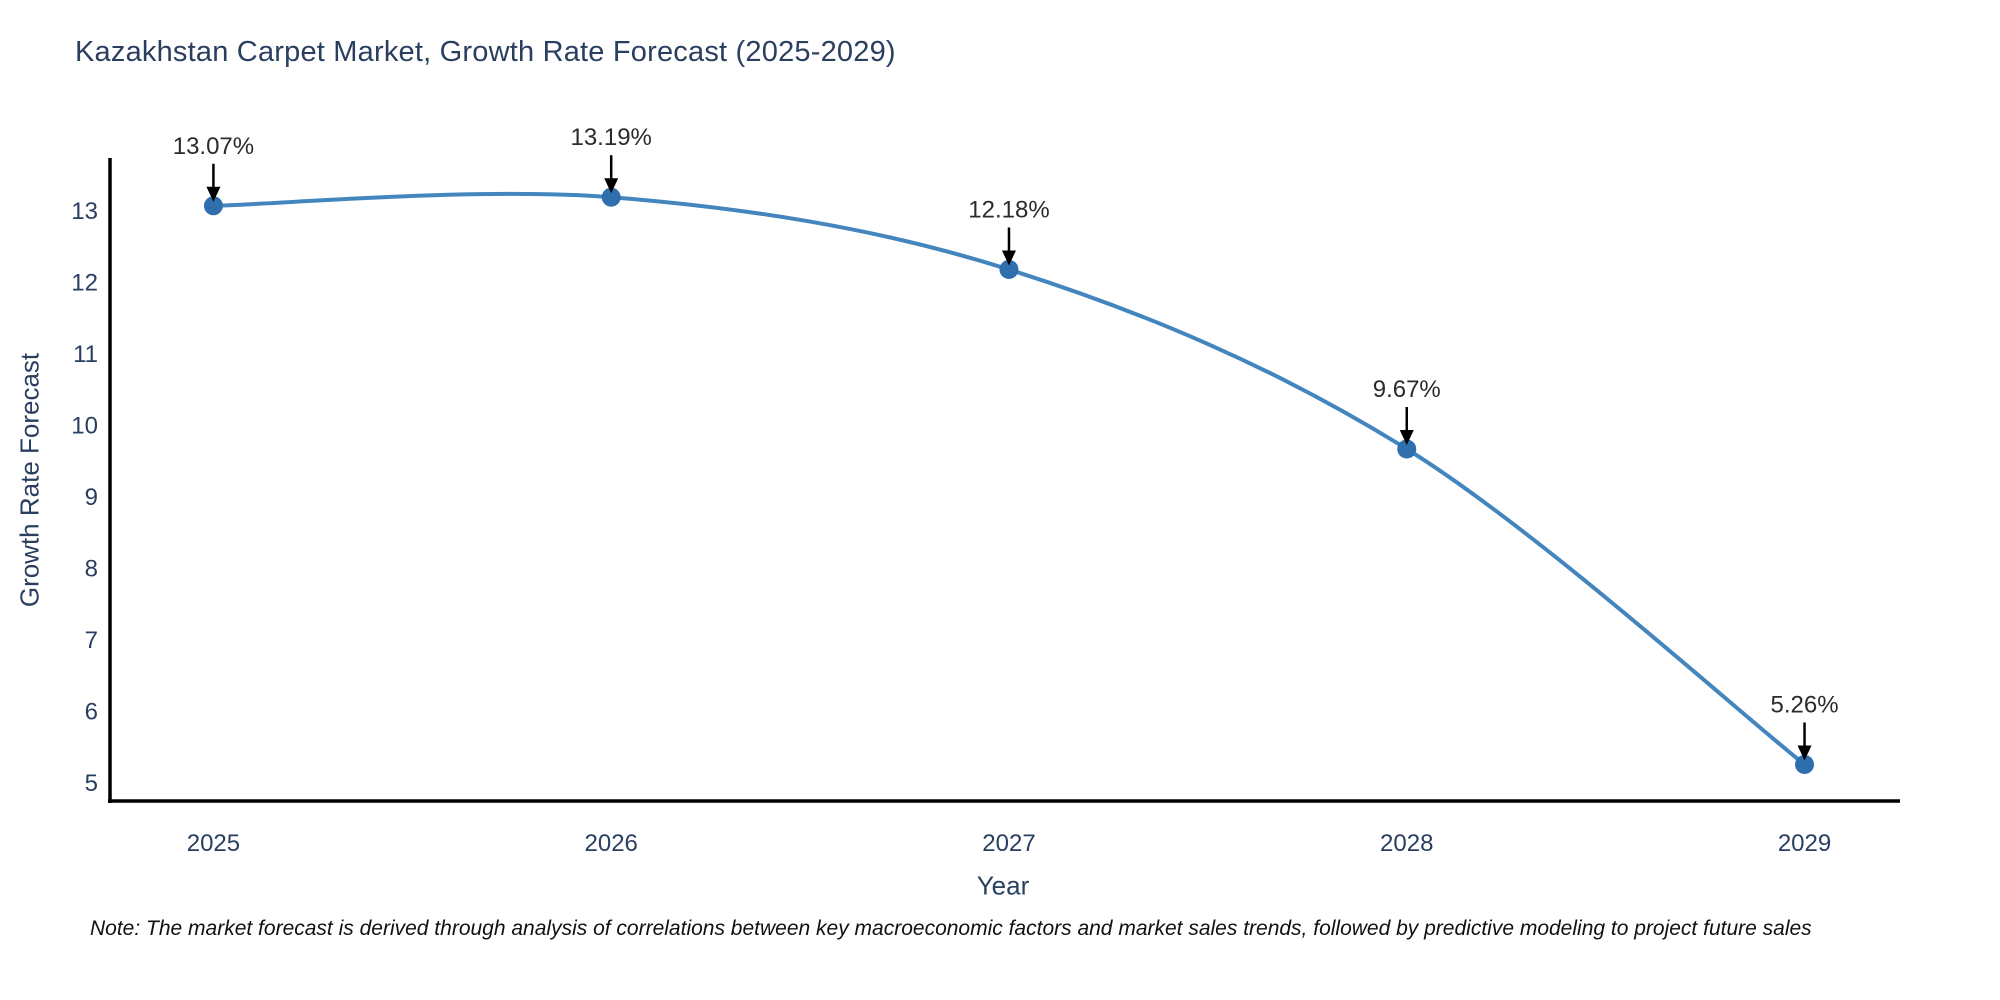 The height and width of the screenshot is (1000, 2000). I want to click on y-tick-label: 13, so click(84, 211).